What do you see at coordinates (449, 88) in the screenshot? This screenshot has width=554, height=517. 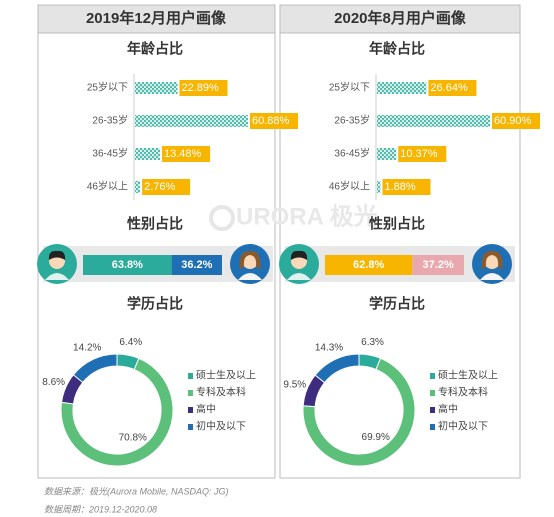 I see `value-label: 26.64%` at bounding box center [449, 88].